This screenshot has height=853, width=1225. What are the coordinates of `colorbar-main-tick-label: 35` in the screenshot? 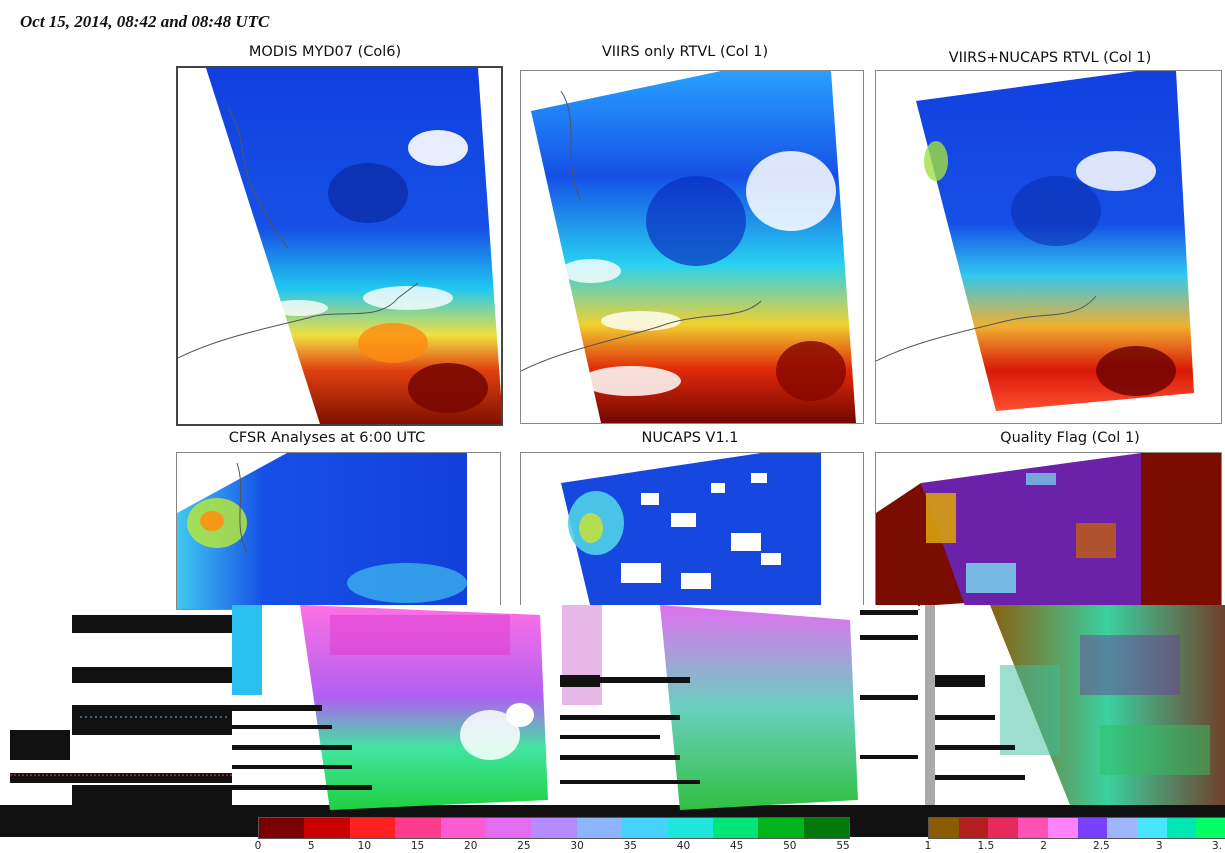 It's located at (630, 846).